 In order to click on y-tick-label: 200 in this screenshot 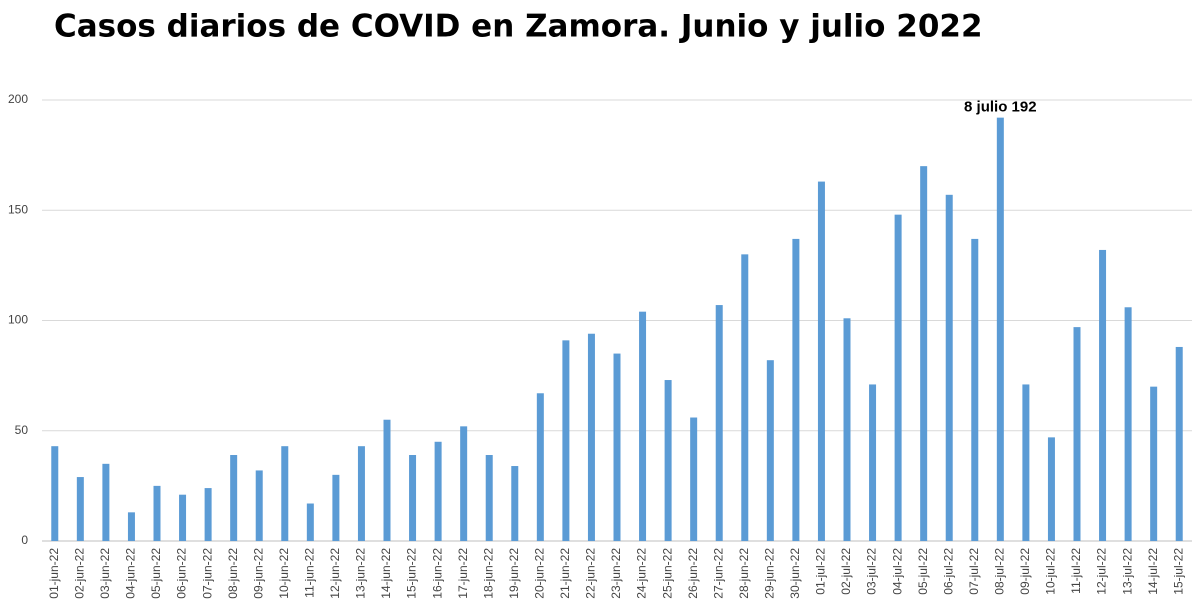, I will do `click(18, 99)`.